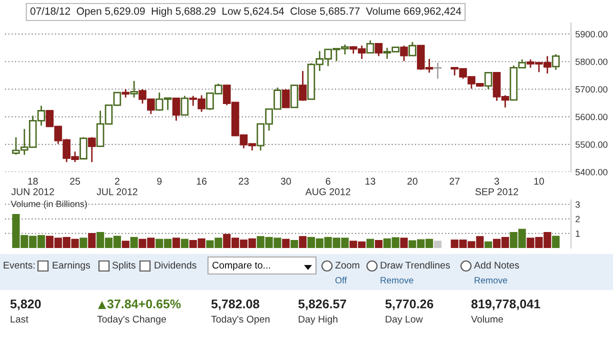 The image size is (613, 357). I want to click on text: Volume, so click(487, 319).